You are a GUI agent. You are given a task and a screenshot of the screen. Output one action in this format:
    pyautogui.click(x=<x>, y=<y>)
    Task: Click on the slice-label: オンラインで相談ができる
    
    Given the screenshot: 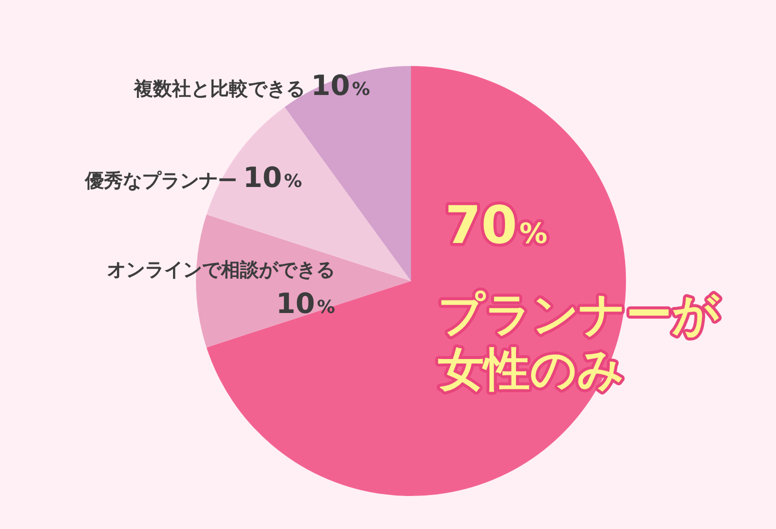 What is the action you would take?
    pyautogui.click(x=221, y=270)
    